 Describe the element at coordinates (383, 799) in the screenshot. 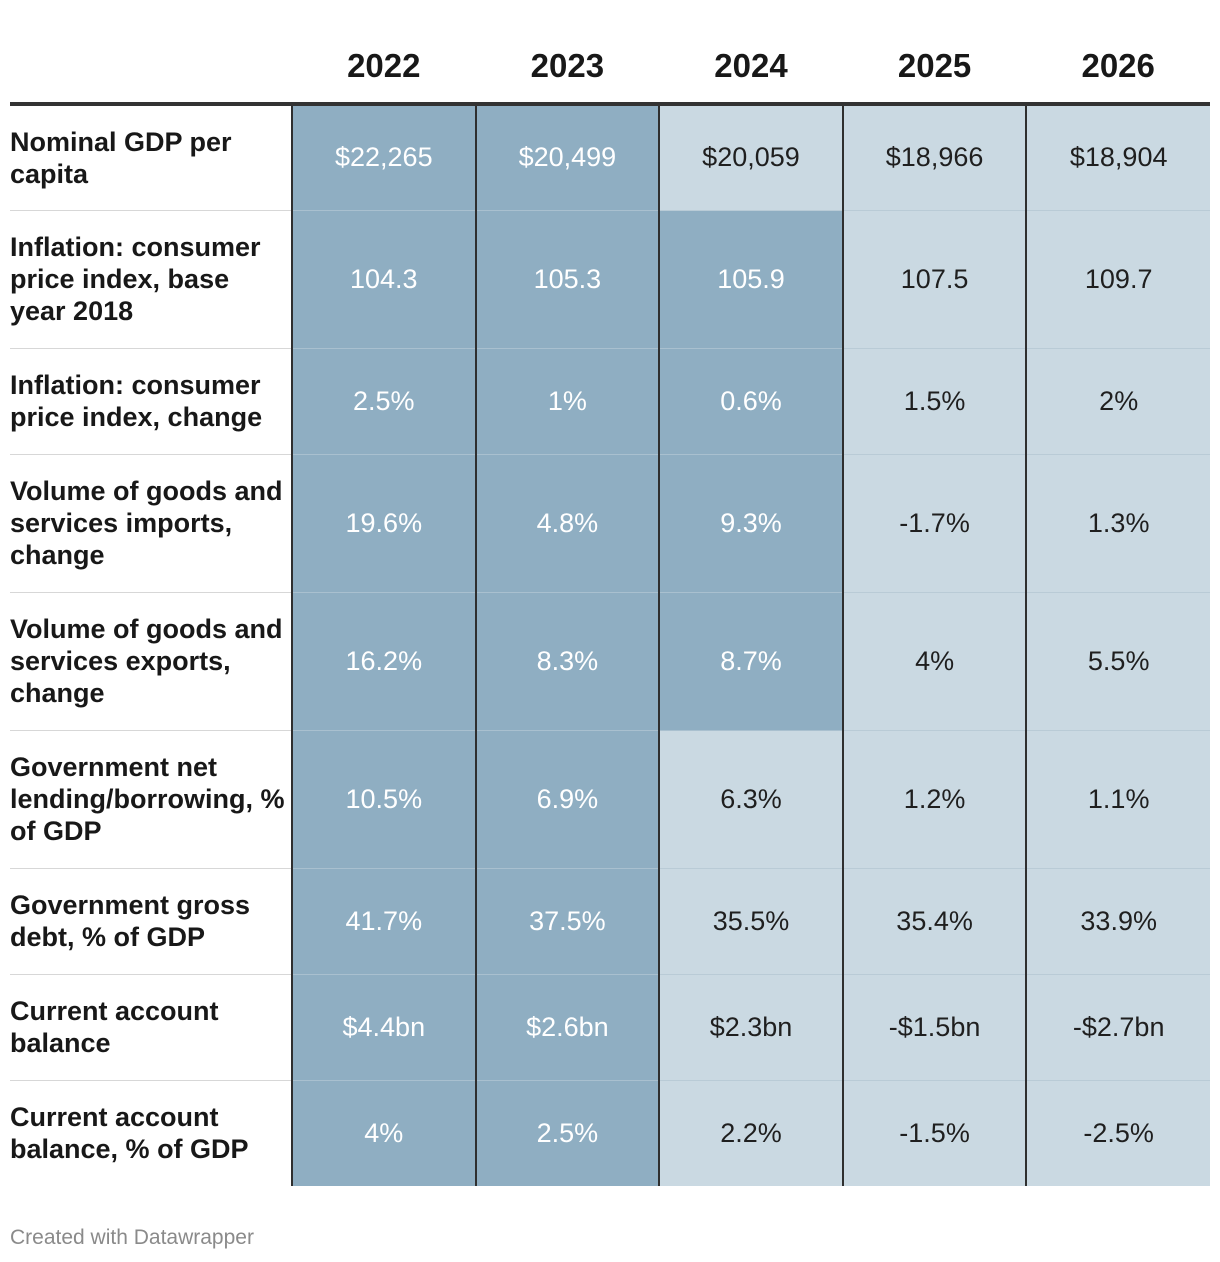

I see `table-cell: 10.5%` at that location.